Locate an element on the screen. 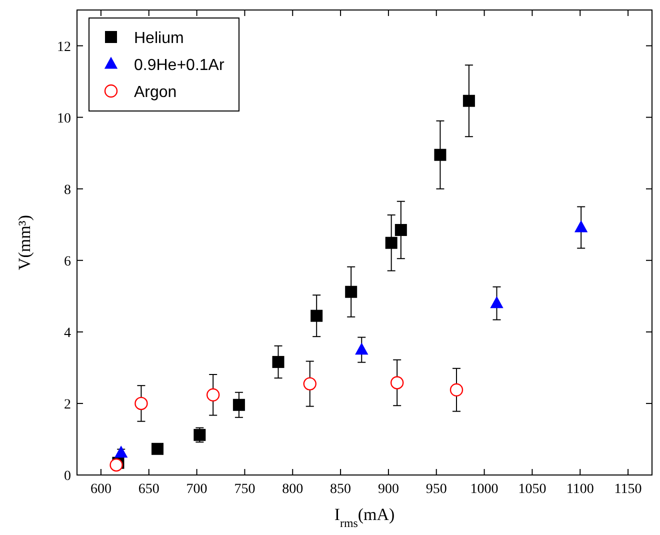 This screenshot has height=535, width=660. x-tick-label: 800 is located at coordinates (293, 489).